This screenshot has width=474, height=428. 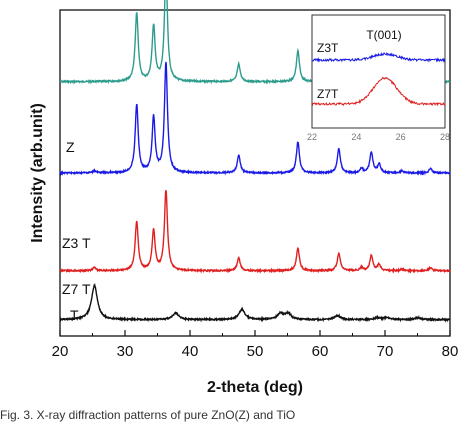 What do you see at coordinates (385, 351) in the screenshot?
I see `x-tick-label: 70` at bounding box center [385, 351].